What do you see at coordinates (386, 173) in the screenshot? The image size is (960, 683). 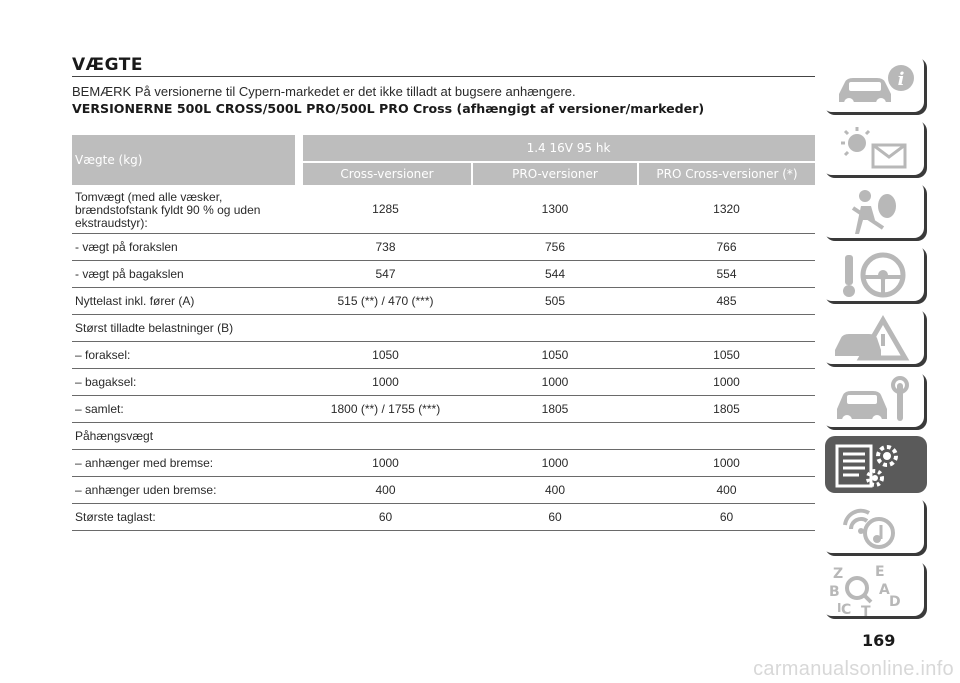 I see `version-header-cross: Cross-versioner` at bounding box center [386, 173].